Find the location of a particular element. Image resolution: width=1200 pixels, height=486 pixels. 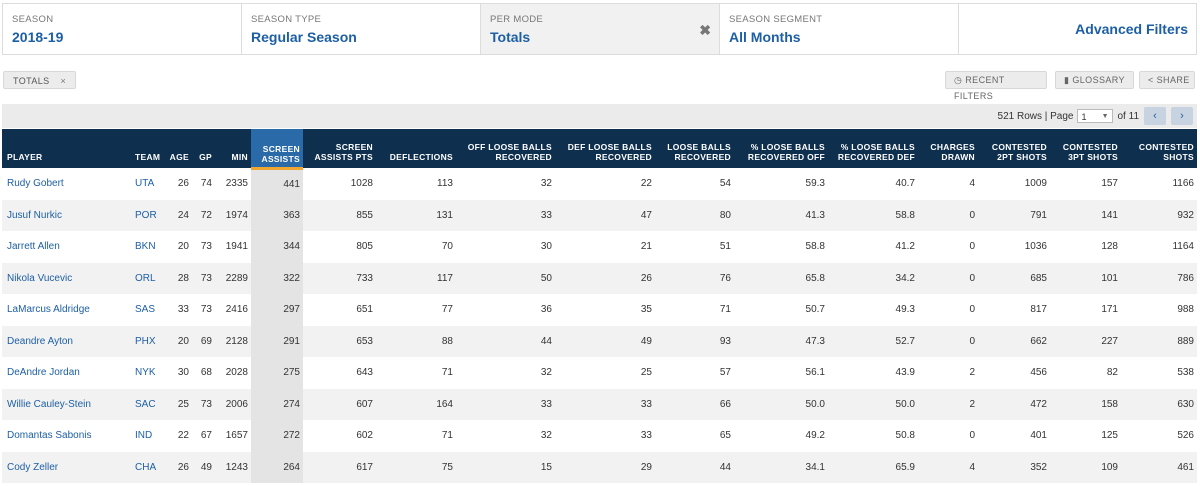

table-cell: 49 is located at coordinates (605, 341).